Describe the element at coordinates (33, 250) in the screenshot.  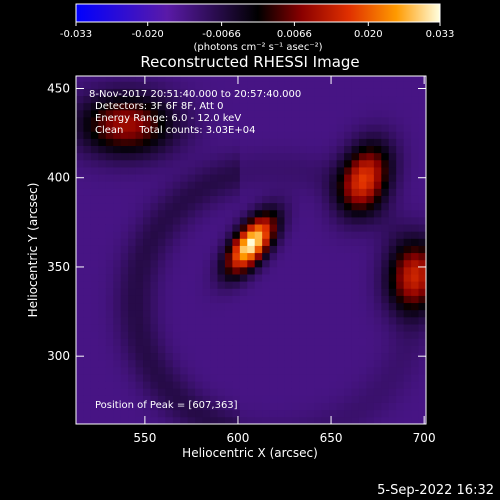
I see `y-axis-label: Heliocentric Y (arcsec)` at that location.